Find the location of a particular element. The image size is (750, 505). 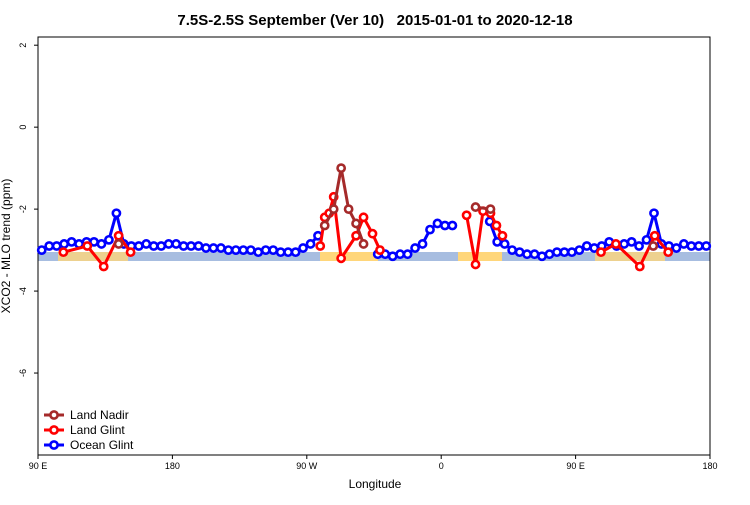

y-tick-label: -6 is located at coordinates (23, 373).